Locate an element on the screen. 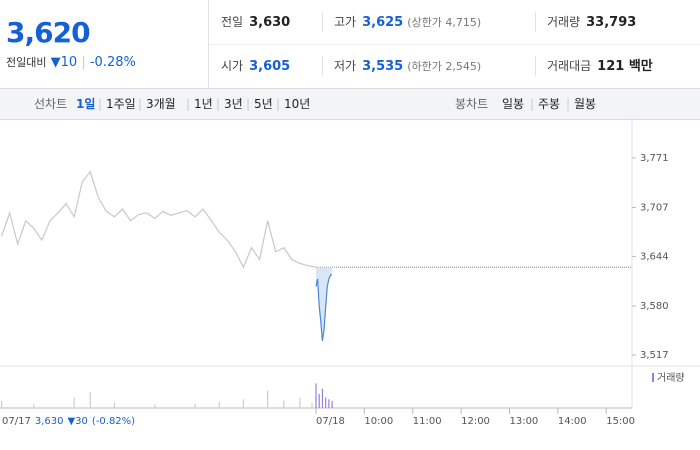 This screenshot has width=700, height=450. stat-value: 3,630 is located at coordinates (270, 22).